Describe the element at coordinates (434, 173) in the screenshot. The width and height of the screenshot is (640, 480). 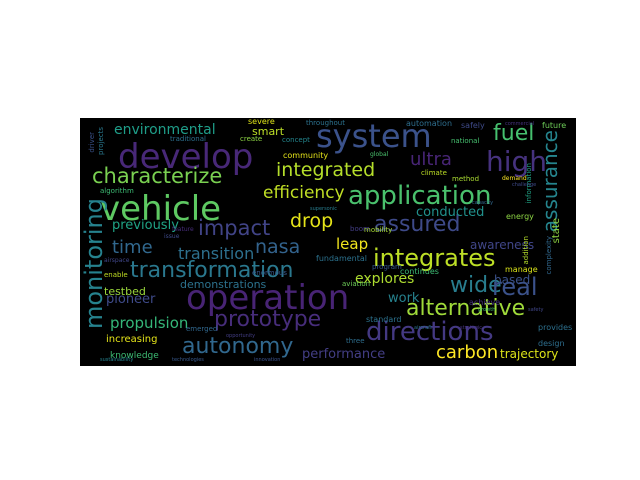
I see `word-cloud-word: climate` at that location.